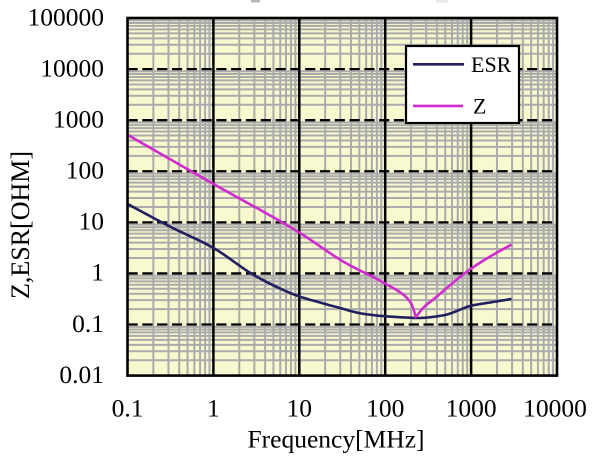 Image resolution: width=600 pixels, height=469 pixels. Describe the element at coordinates (335, 439) in the screenshot. I see `svg-text: Frequency[MHz]` at that location.